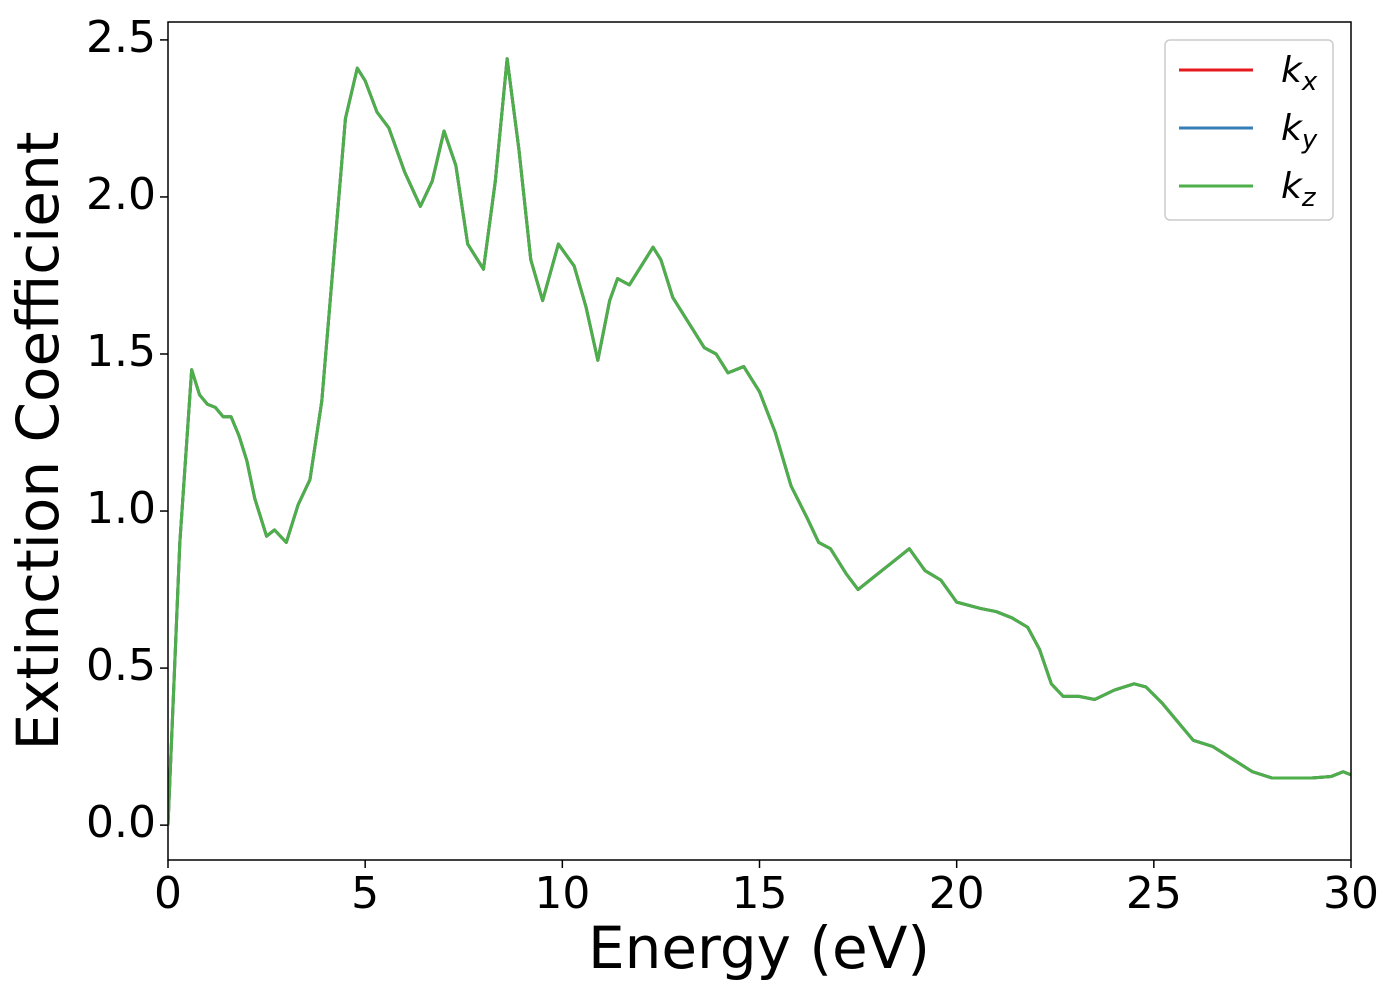 The height and width of the screenshot is (1000, 1400). What do you see at coordinates (1299, 131) in the screenshot?
I see `legend-label: ky` at bounding box center [1299, 131].